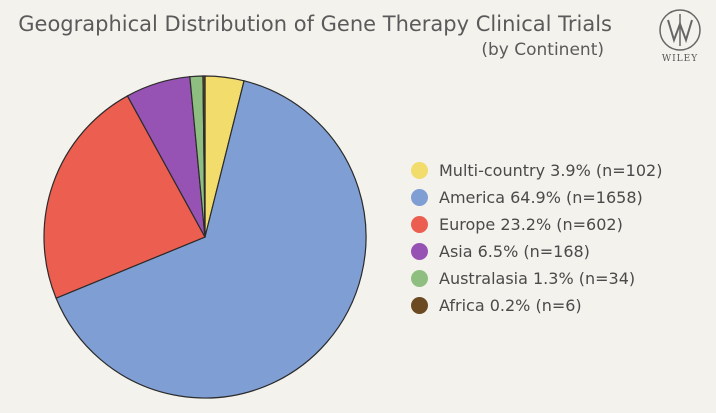  Describe the element at coordinates (680, 59) in the screenshot. I see `logo-text: WILEY` at that location.